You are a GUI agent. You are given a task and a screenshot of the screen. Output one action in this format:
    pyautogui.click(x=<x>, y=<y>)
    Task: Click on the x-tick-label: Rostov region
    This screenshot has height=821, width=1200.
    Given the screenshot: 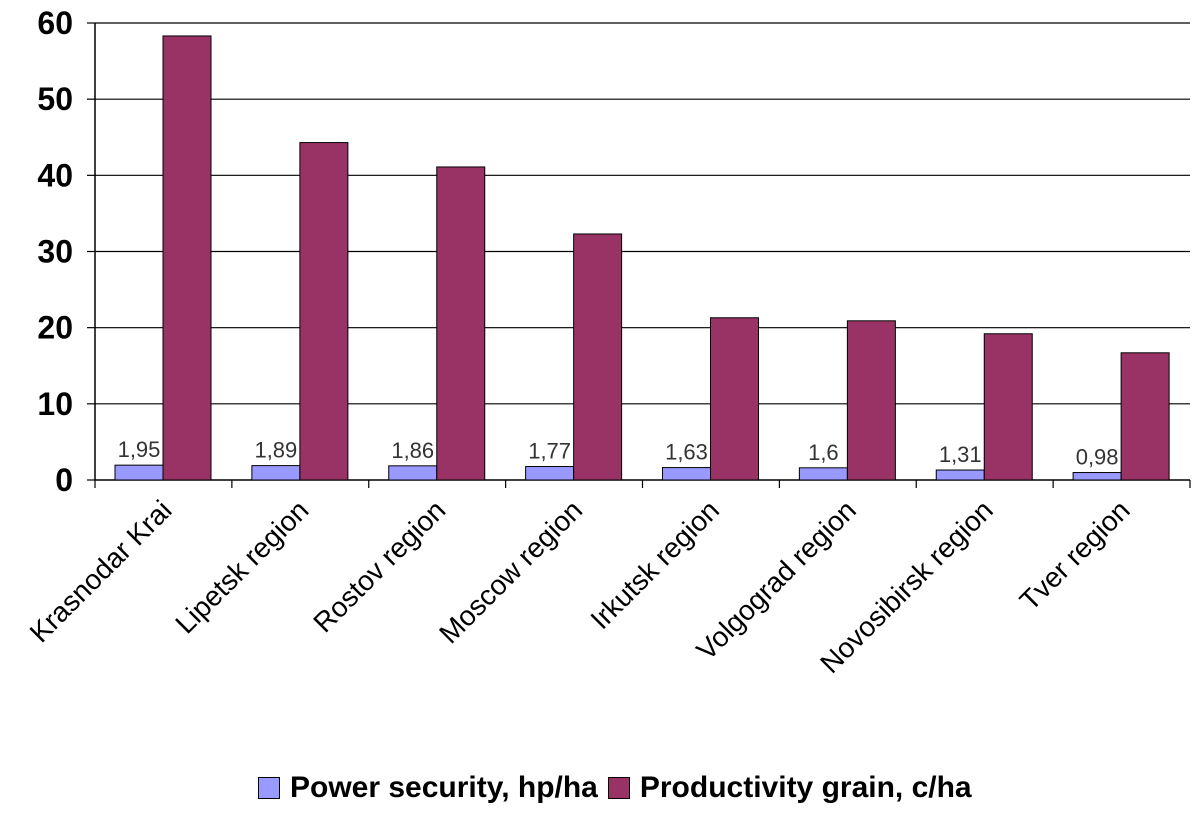 What is the action you would take?
    pyautogui.click(x=379, y=566)
    